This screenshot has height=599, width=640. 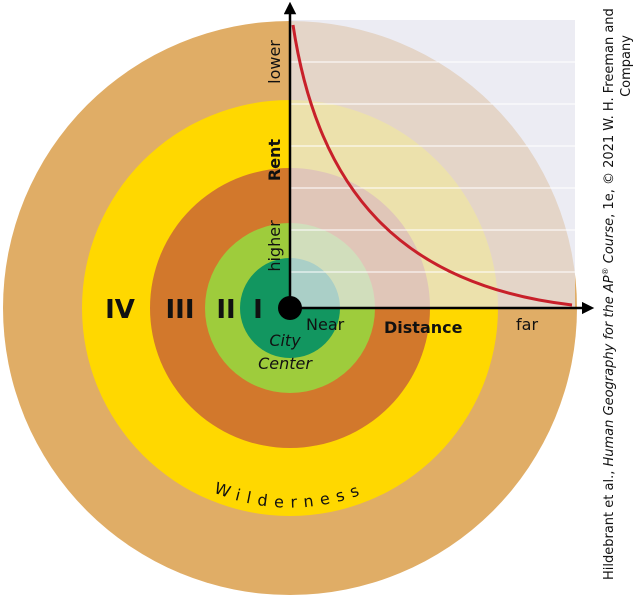 I want to click on center-label: City, so click(x=285, y=340).